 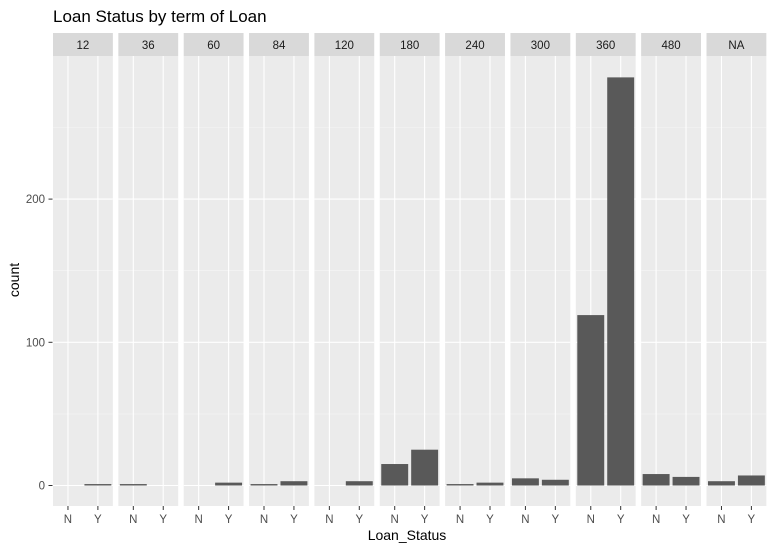 I want to click on facet-panel-NA: NA N Y, so click(x=736, y=279).